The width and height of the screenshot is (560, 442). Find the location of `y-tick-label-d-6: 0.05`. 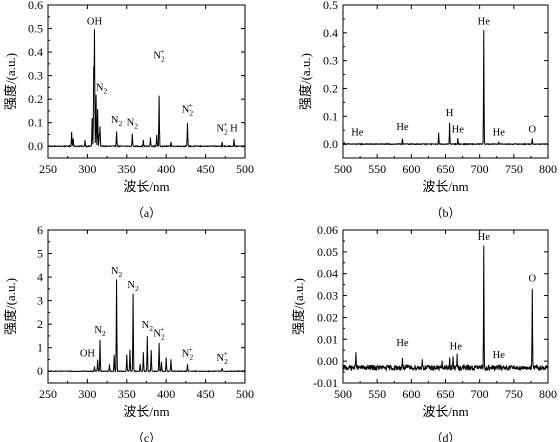

y-tick-label-d-6: 0.05 is located at coordinates (327, 252).